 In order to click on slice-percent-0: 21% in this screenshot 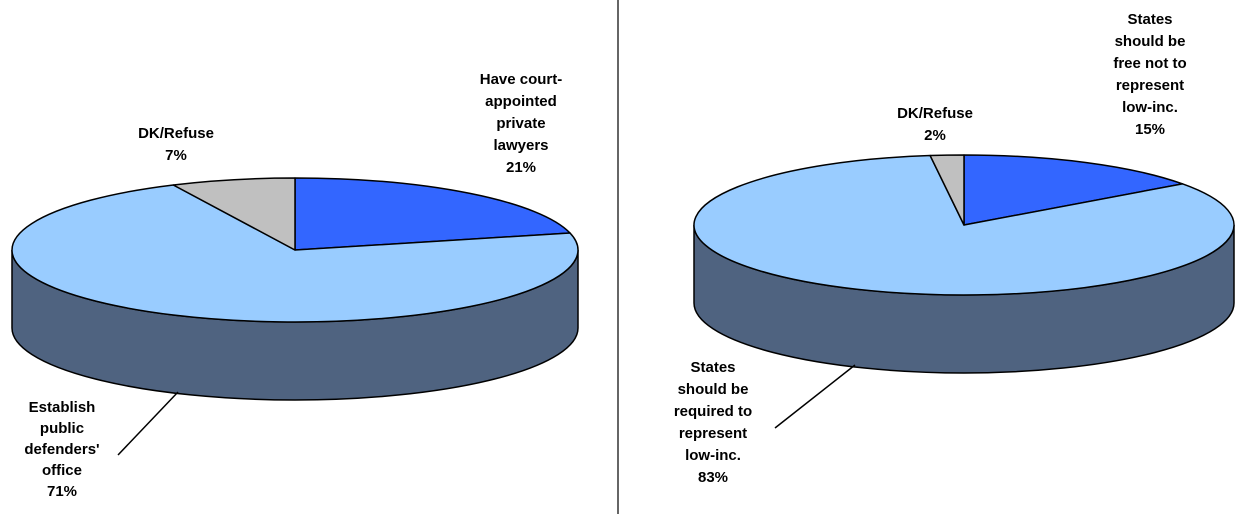, I will do `click(521, 167)`.